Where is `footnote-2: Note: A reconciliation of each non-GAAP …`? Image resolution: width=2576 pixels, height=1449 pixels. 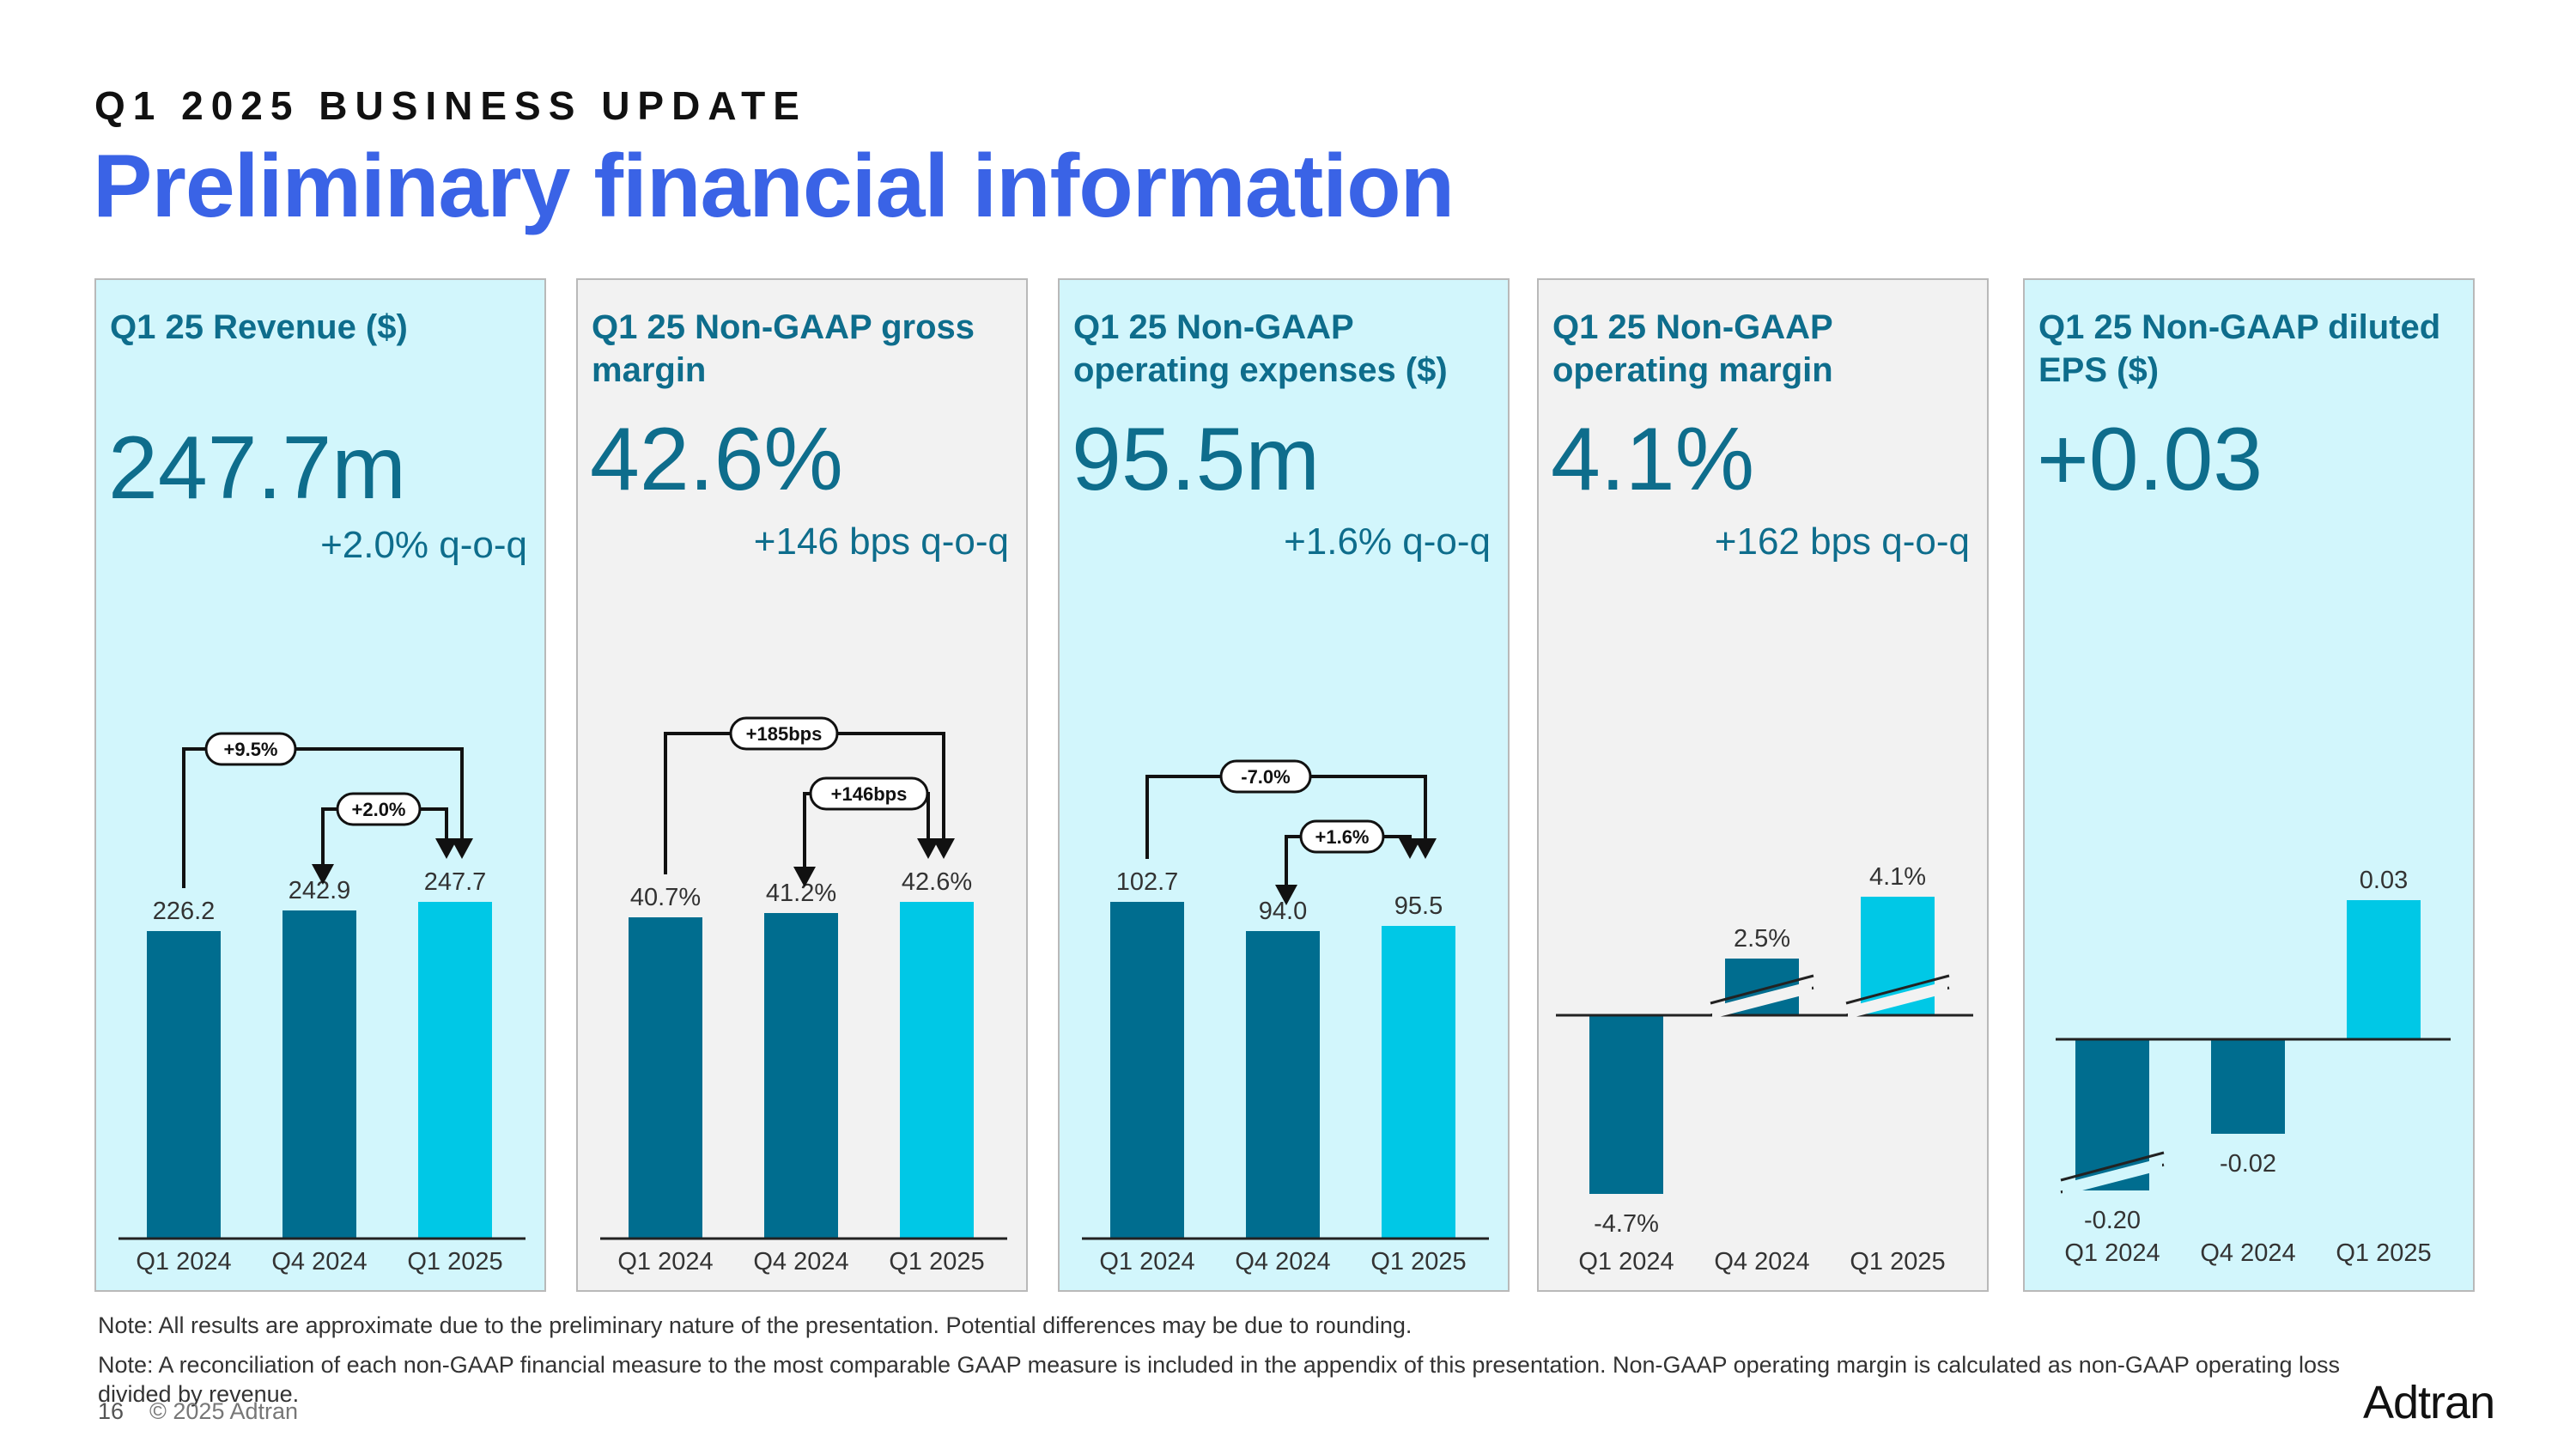 footnote-2: Note: A reconciliation of each non-GAAP … is located at coordinates (1219, 1379).